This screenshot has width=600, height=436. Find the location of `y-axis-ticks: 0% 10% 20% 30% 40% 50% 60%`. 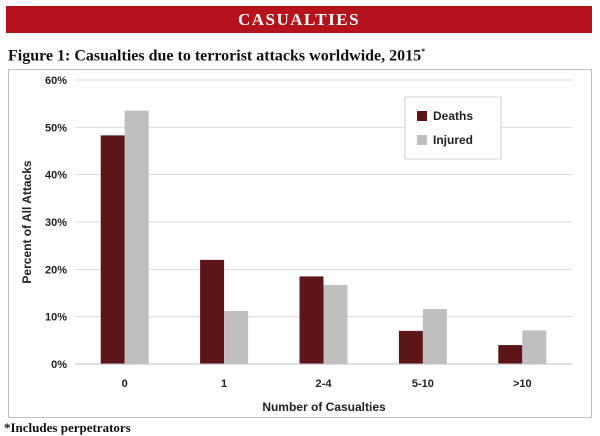

y-axis-ticks: 0% 10% 20% 30% 40% 50% 60% is located at coordinates (56, 223).